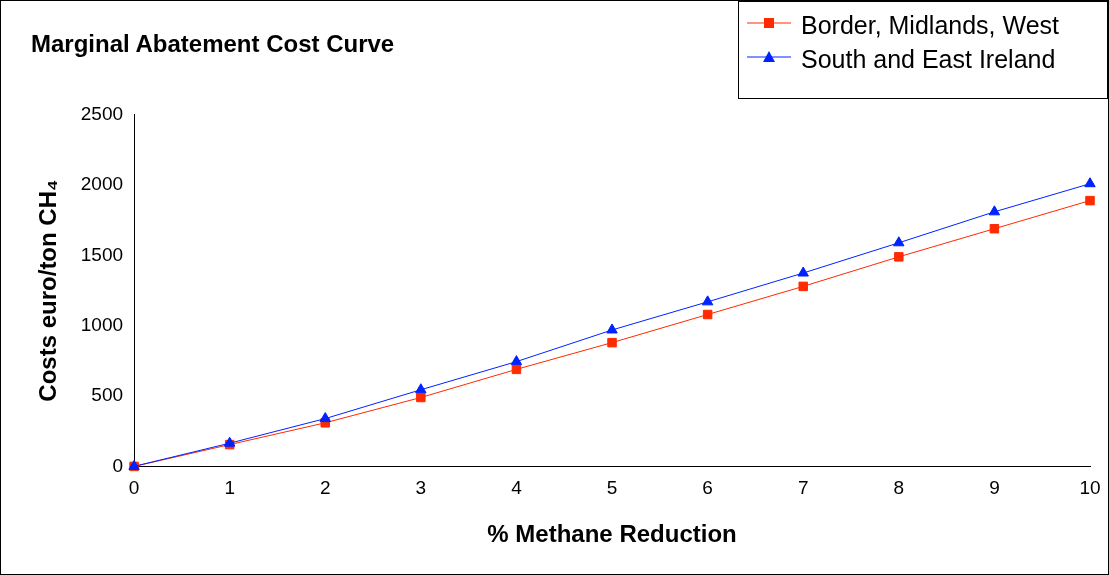 This screenshot has width=1109, height=575. What do you see at coordinates (213, 44) in the screenshot?
I see `chart-title: Marginal Abatement Cost Curve` at bounding box center [213, 44].